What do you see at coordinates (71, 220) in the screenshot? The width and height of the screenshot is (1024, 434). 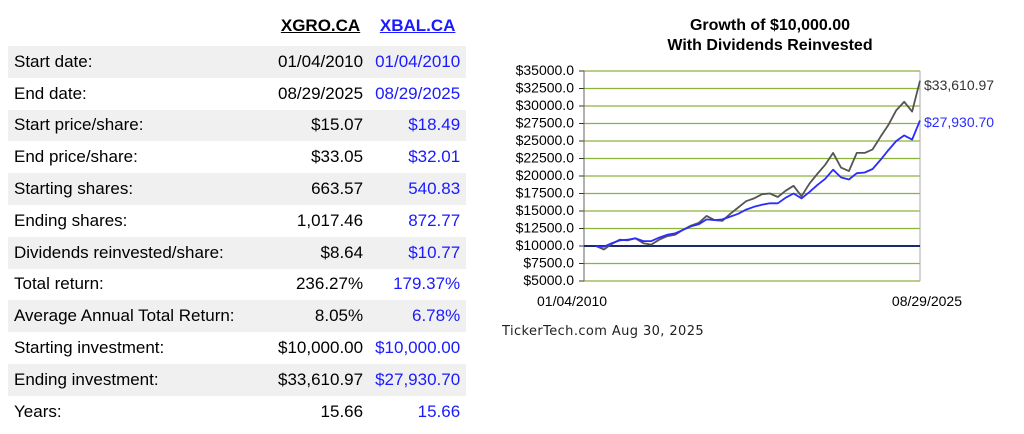 I see `row-label: Ending shares:` at bounding box center [71, 220].